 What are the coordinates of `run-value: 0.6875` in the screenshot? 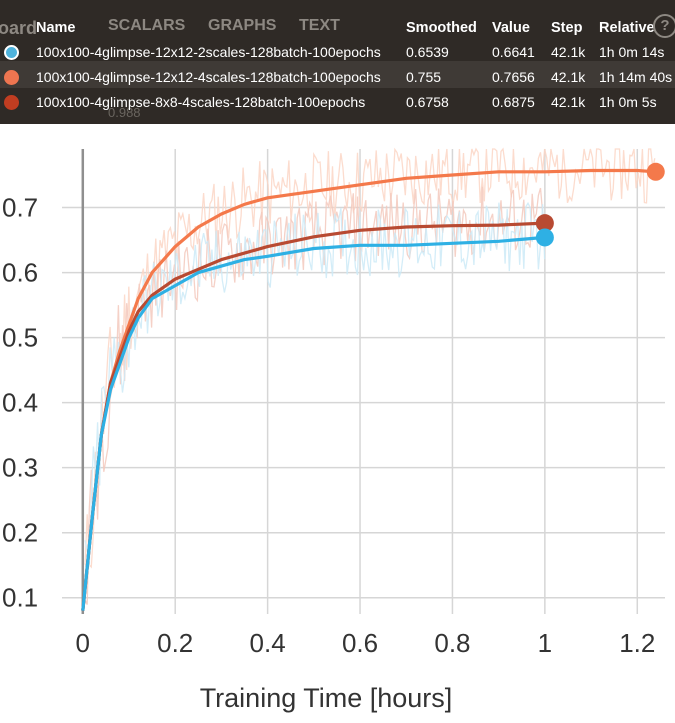 It's located at (513, 102).